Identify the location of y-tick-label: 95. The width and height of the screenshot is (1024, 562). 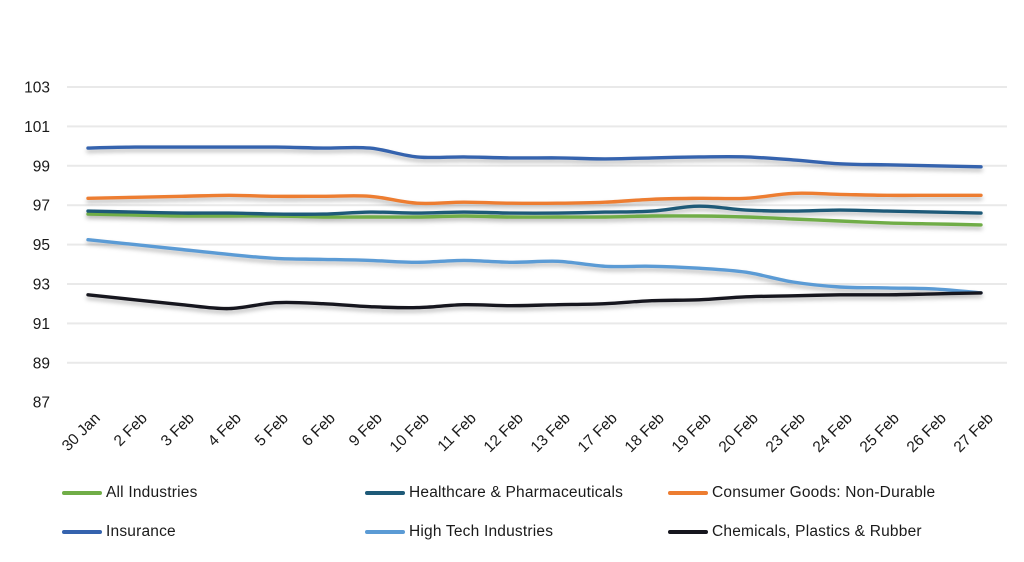
(41, 245).